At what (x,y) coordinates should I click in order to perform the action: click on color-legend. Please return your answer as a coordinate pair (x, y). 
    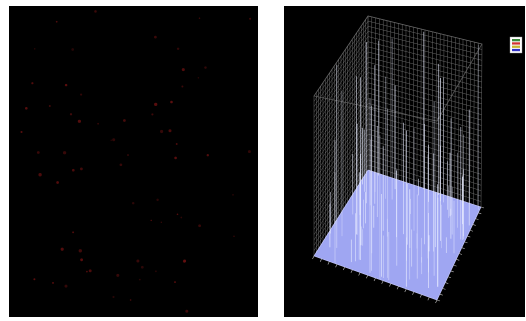
    Looking at the image, I should click on (516, 45).